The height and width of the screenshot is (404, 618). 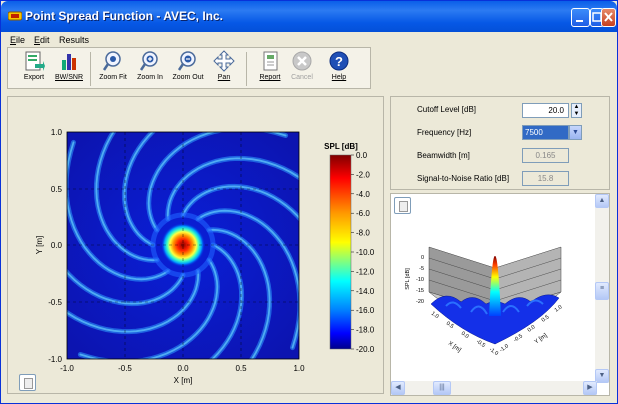 I want to click on cancel-icon, so click(x=302, y=61).